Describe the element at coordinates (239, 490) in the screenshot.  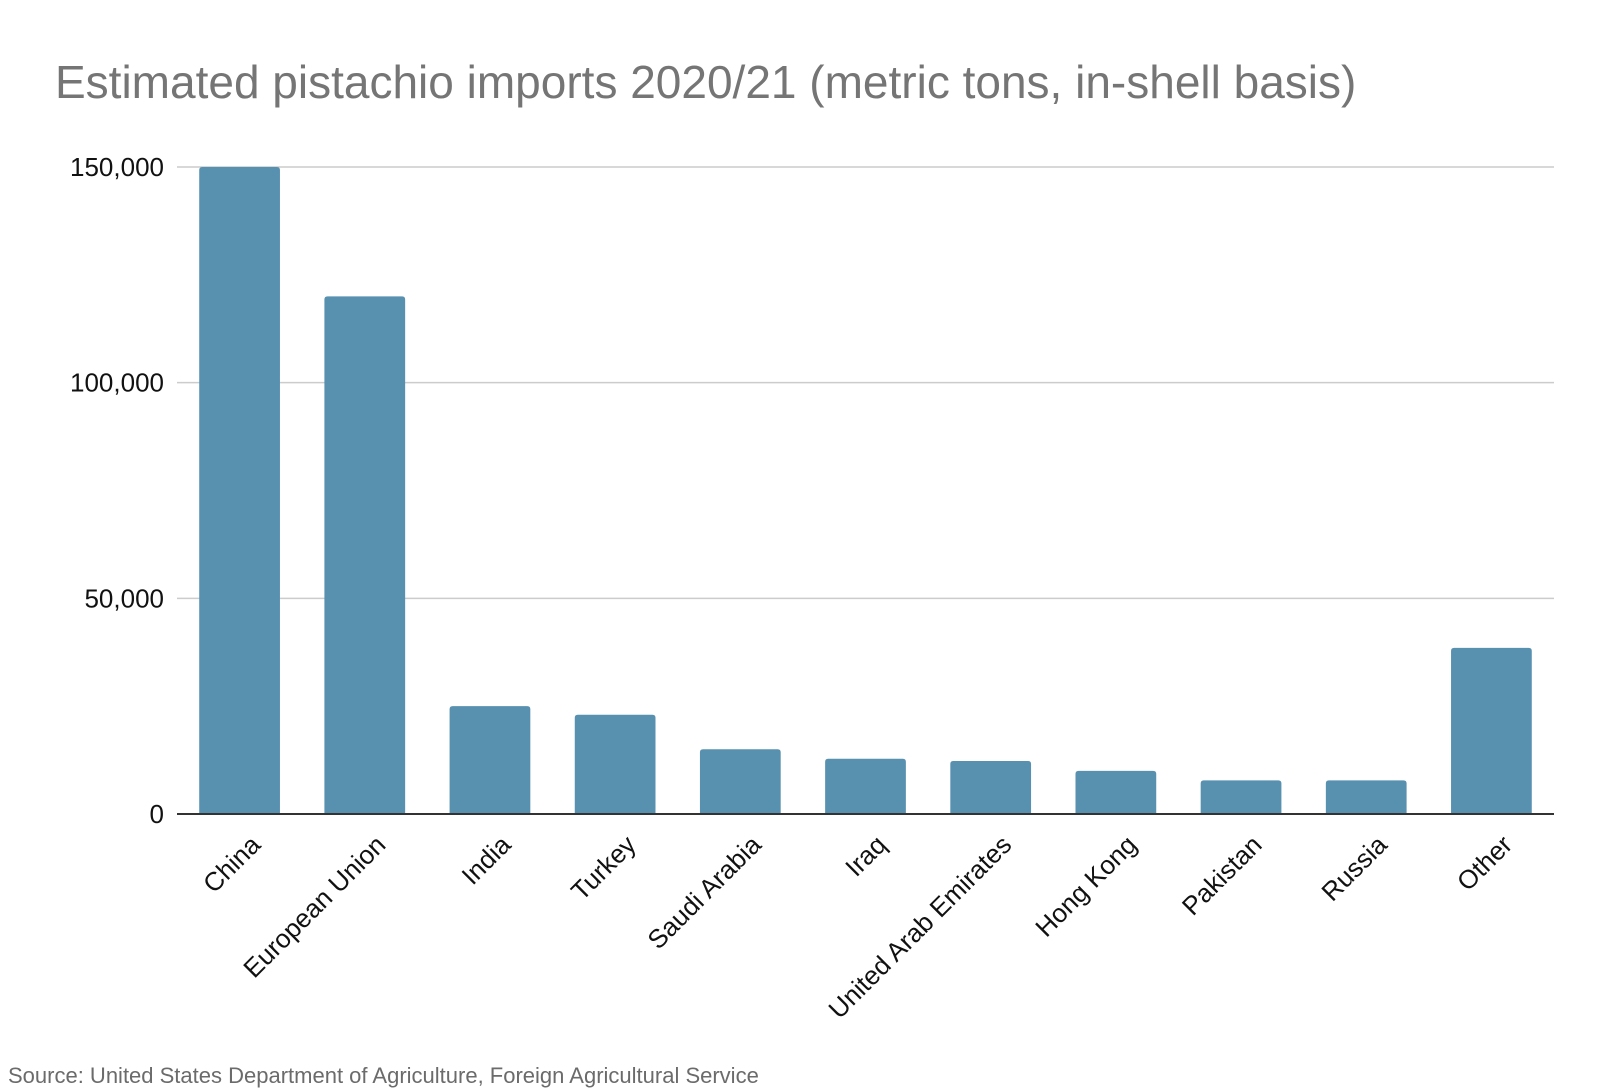
I see `bar-china` at that location.